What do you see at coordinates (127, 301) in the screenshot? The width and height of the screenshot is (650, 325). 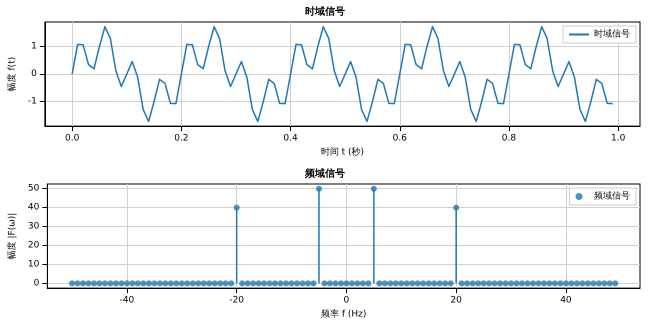 I see `x-tick-label: -40` at bounding box center [127, 301].